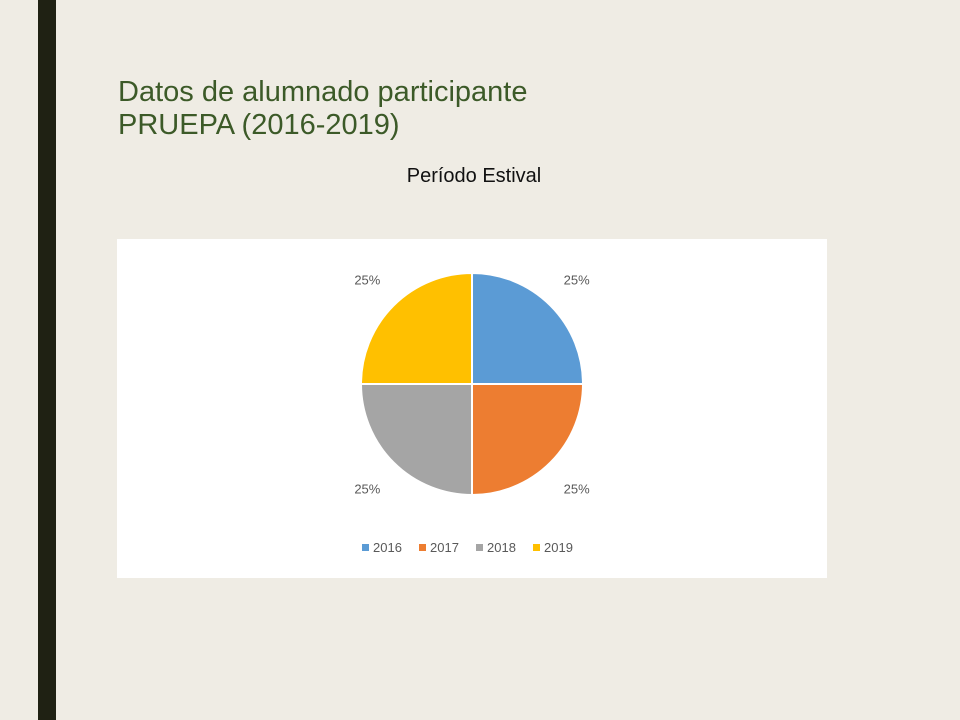 Image resolution: width=960 pixels, height=720 pixels. What do you see at coordinates (558, 547) in the screenshot?
I see `legend-label-2019: 2019` at bounding box center [558, 547].